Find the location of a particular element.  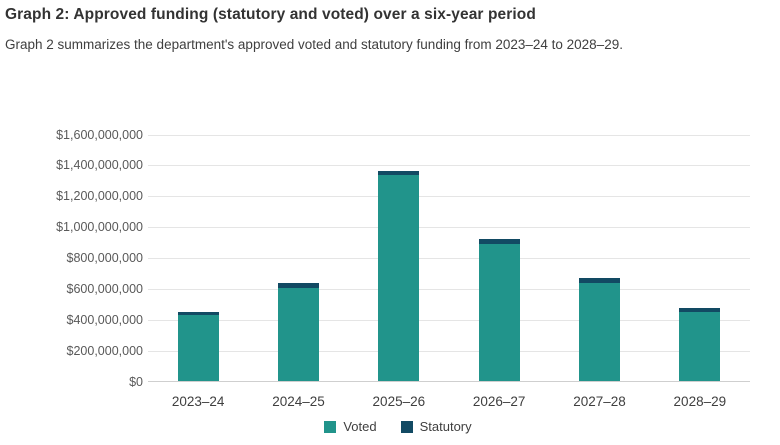

y-axis-tick-label: $1,000,000,000 is located at coordinates (99, 227).